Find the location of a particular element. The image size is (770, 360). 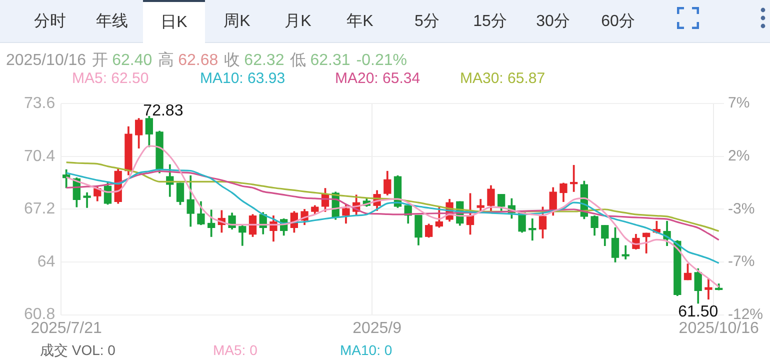

text: 62.31 is located at coordinates (330, 60).